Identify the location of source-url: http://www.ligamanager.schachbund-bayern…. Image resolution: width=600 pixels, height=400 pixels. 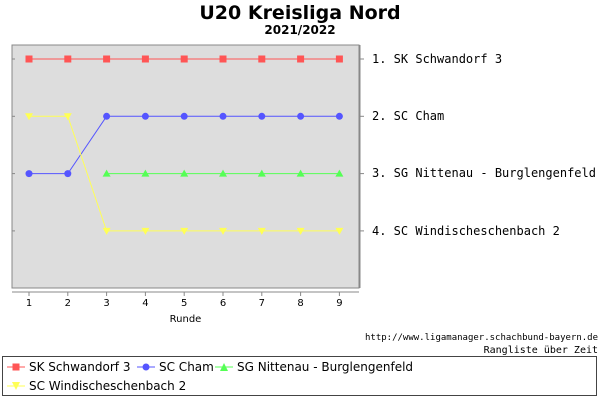
(481, 338).